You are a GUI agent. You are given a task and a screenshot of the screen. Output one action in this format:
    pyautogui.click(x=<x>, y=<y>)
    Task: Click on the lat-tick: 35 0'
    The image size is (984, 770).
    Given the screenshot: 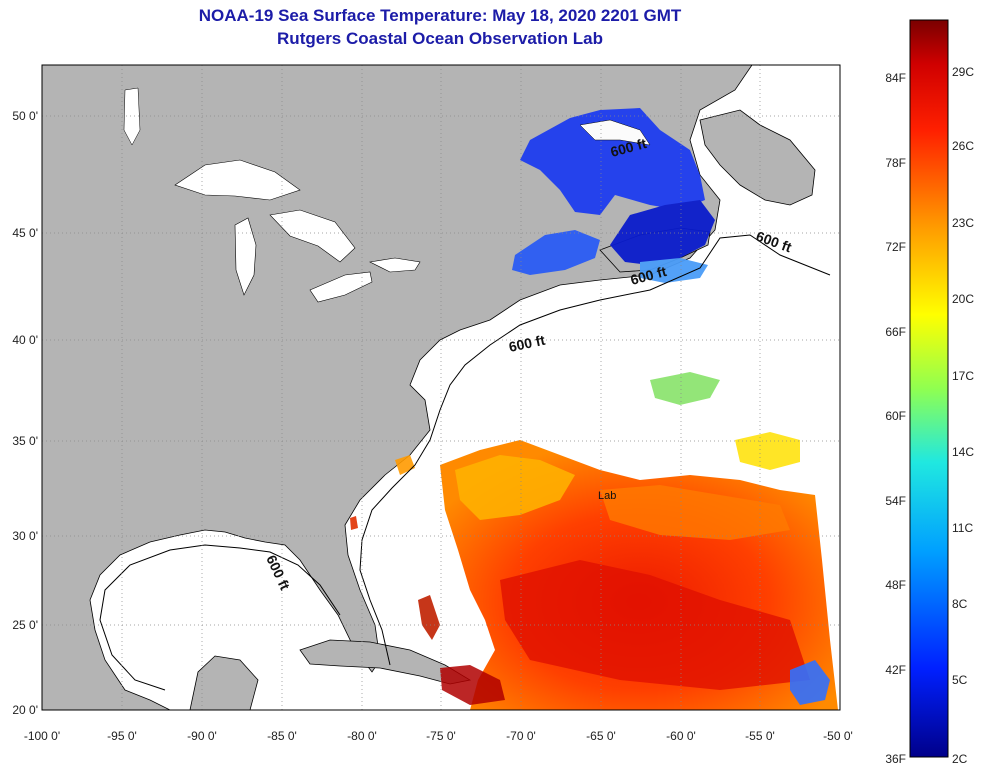 What is the action you would take?
    pyautogui.click(x=25, y=441)
    